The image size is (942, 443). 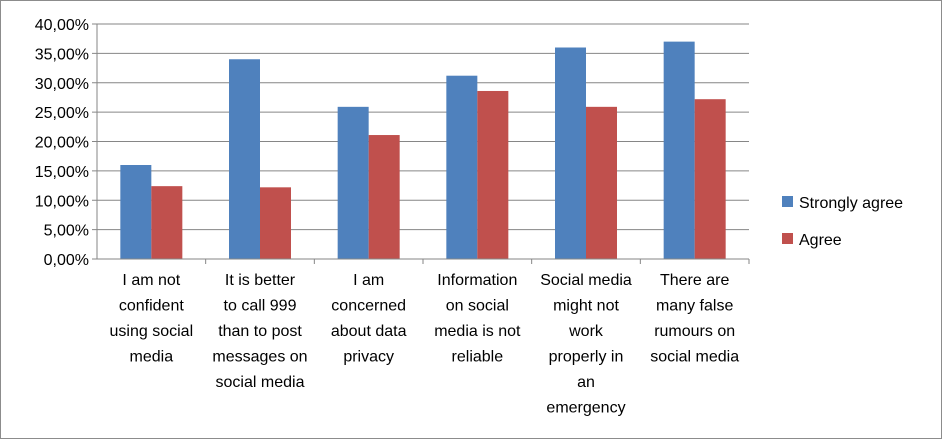 I want to click on y-tick-label: 20,00%, so click(x=62, y=143).